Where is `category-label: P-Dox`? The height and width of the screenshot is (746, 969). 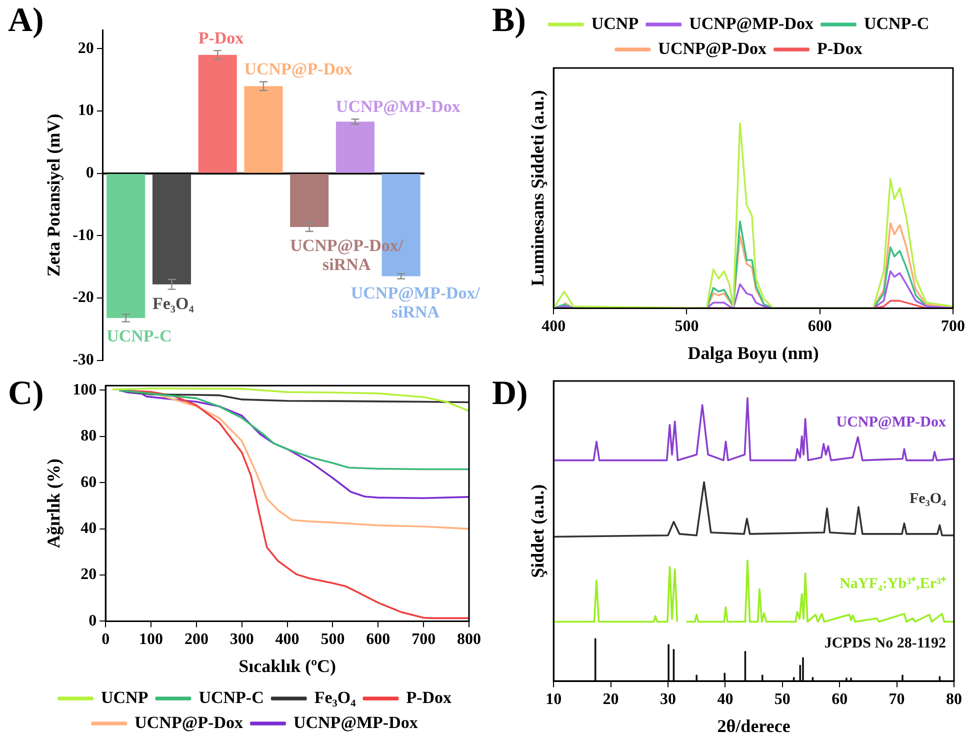 category-label: P-Dox is located at coordinates (221, 38).